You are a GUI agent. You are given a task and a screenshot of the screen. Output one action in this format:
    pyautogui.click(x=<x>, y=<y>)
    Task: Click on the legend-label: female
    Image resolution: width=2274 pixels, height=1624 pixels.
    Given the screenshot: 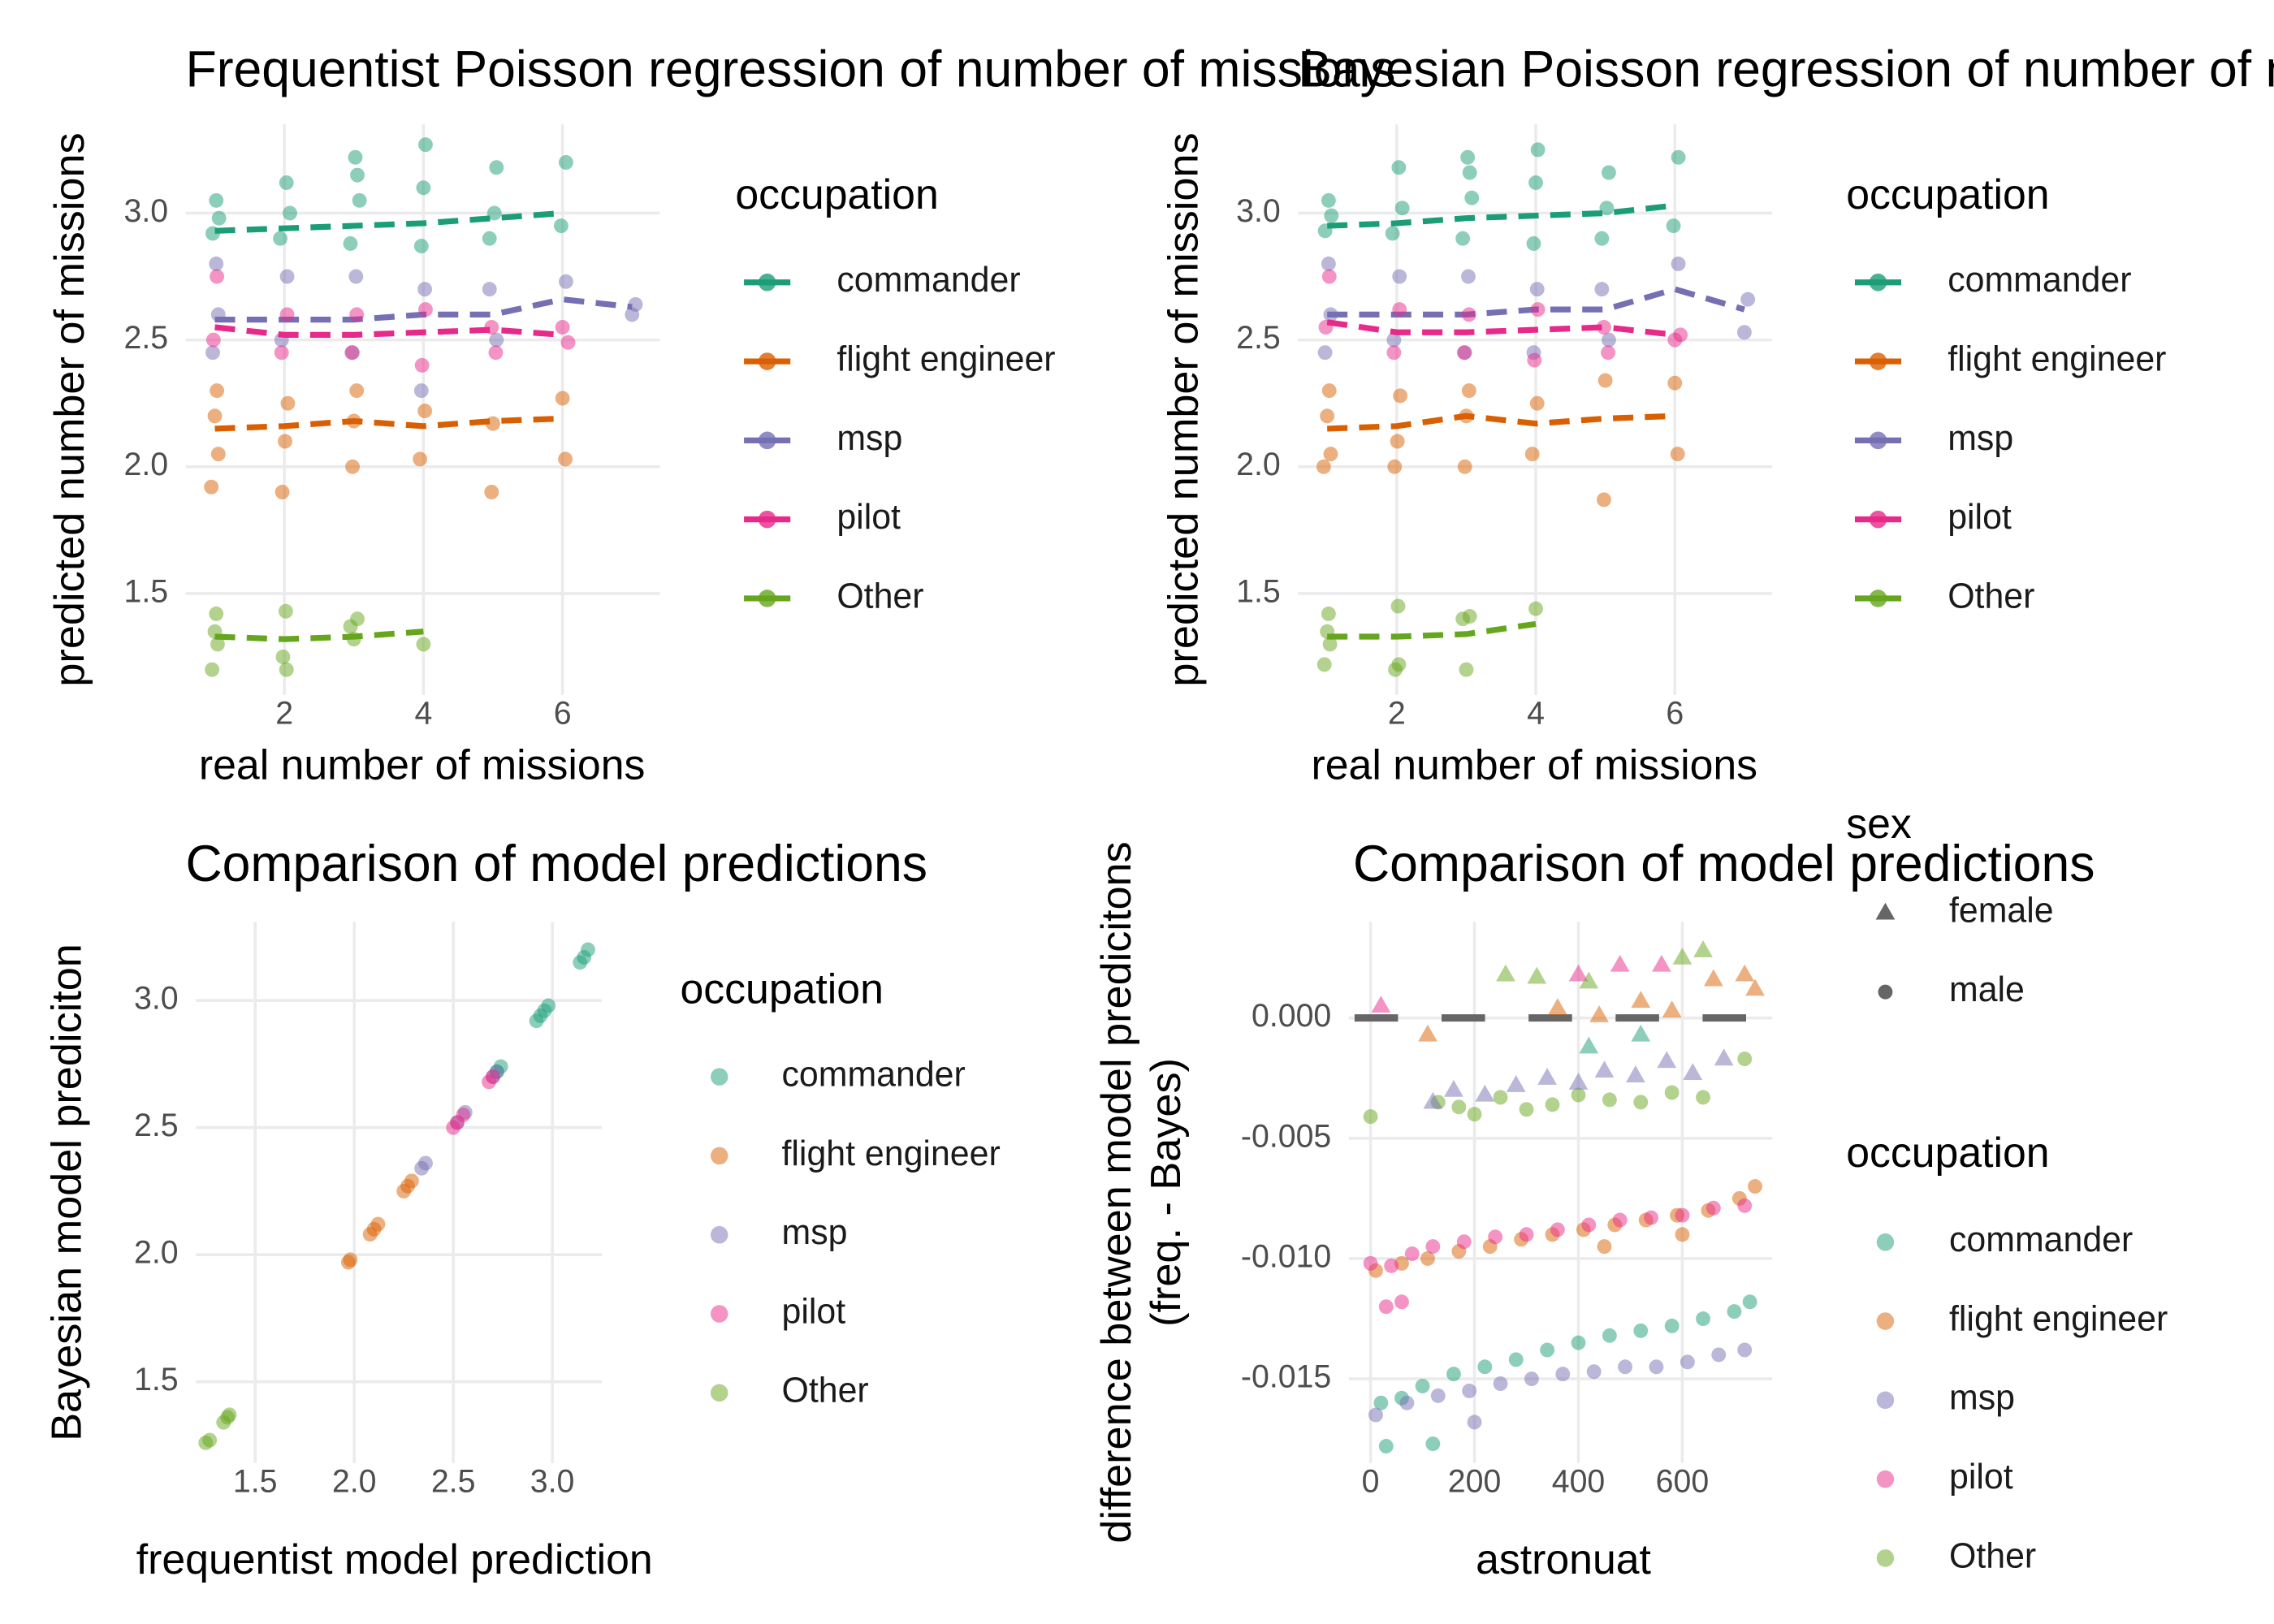 What is the action you would take?
    pyautogui.click(x=2002, y=912)
    